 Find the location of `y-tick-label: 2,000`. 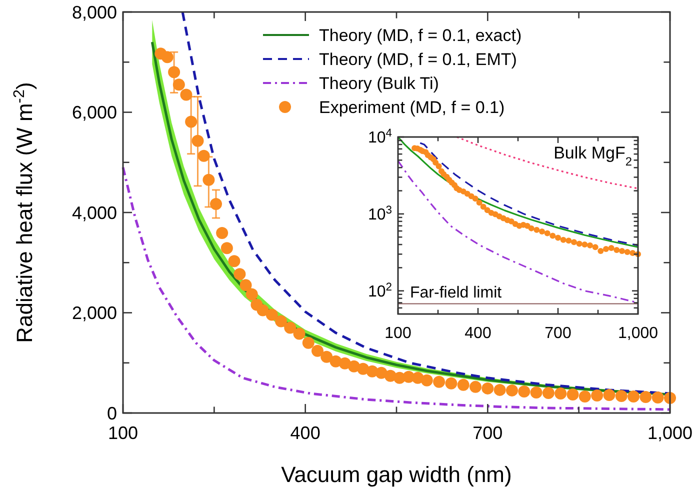

y-tick-label: 2,000 is located at coordinates (94, 313).